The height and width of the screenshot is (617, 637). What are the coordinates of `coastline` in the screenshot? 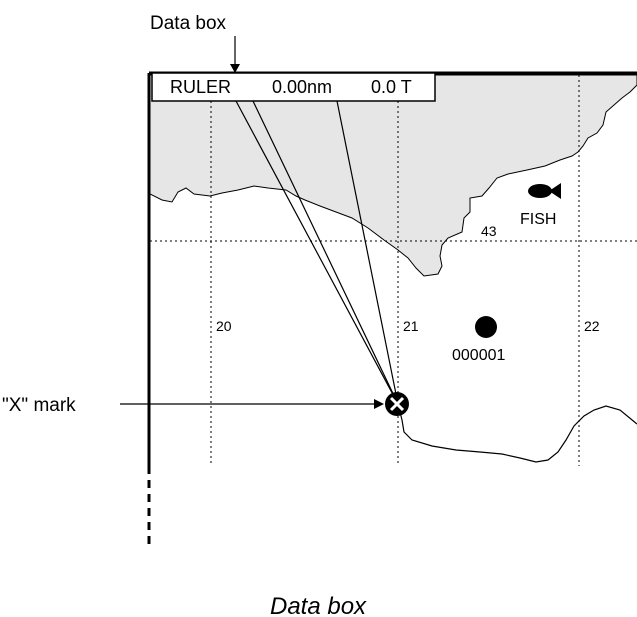 It's located at (517, 433).